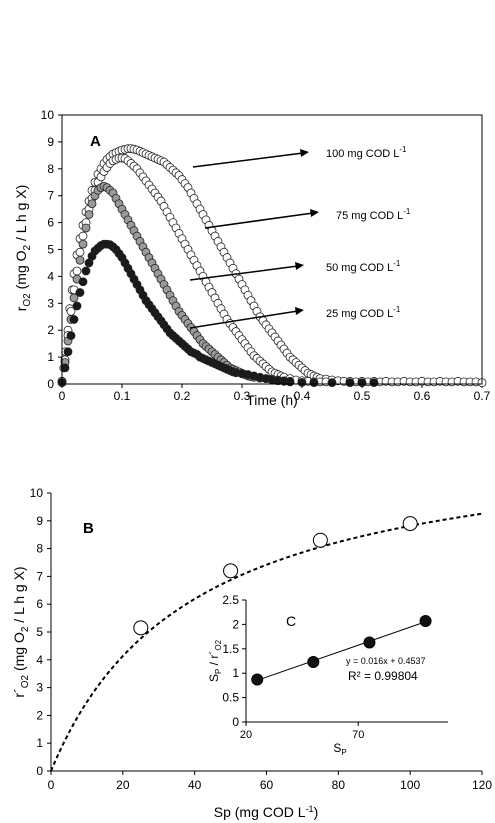  I want to click on panel-c-y-tick-label: 2, so click(235, 624).